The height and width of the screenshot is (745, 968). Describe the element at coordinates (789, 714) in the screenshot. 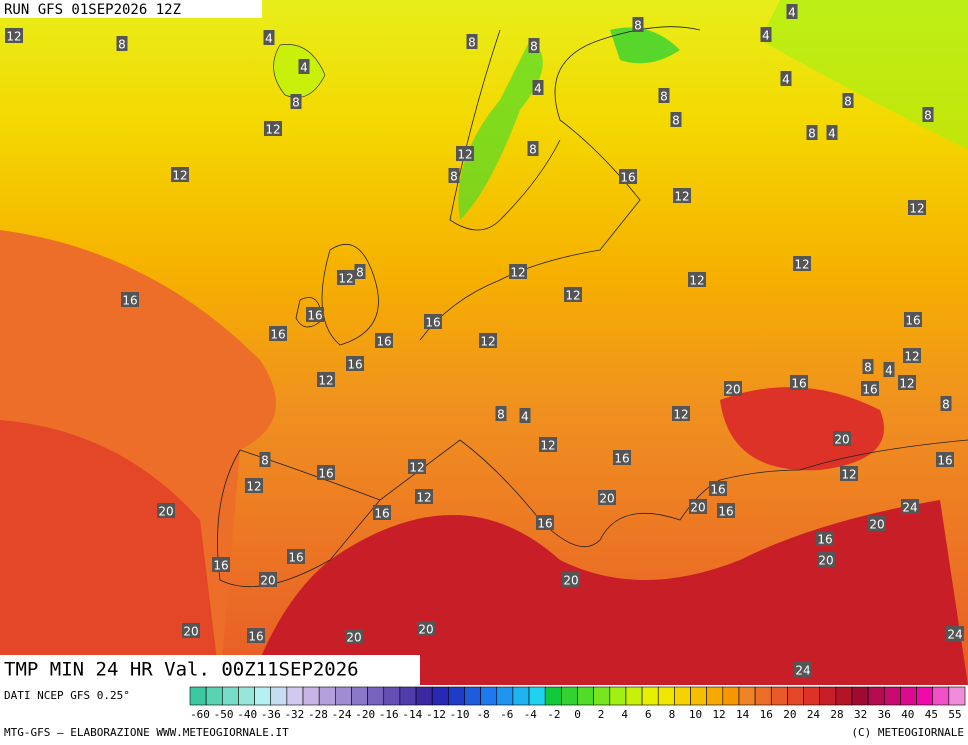

I see `legend-tick-label: 20` at that location.